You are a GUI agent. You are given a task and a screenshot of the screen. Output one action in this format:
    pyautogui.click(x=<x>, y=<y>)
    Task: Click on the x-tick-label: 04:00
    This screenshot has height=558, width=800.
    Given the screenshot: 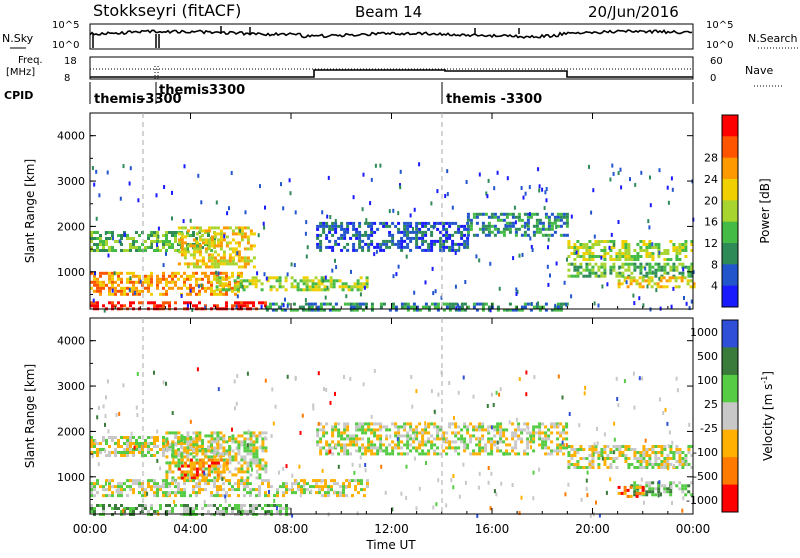 What is the action you would take?
    pyautogui.click(x=190, y=529)
    